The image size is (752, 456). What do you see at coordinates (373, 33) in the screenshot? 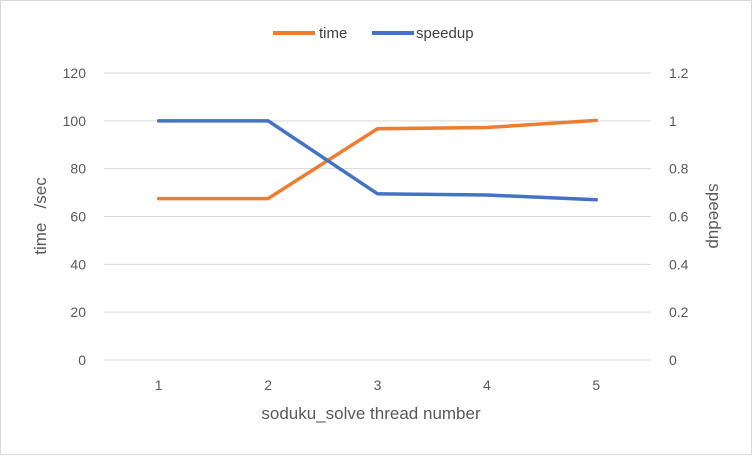
I see `legend: time speedup` at bounding box center [373, 33].